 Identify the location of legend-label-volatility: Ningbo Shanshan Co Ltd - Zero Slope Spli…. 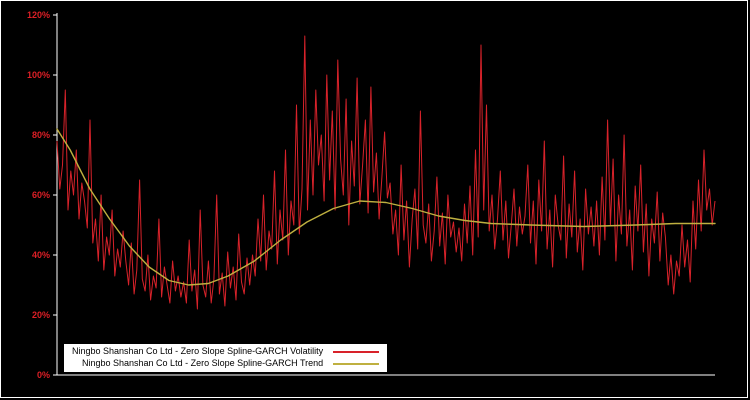
(198, 351).